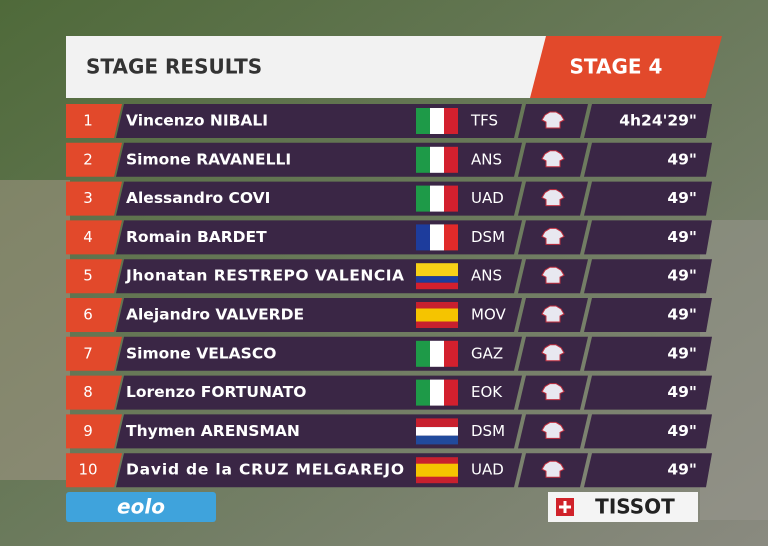  I want to click on stage-box, so click(626, 67).